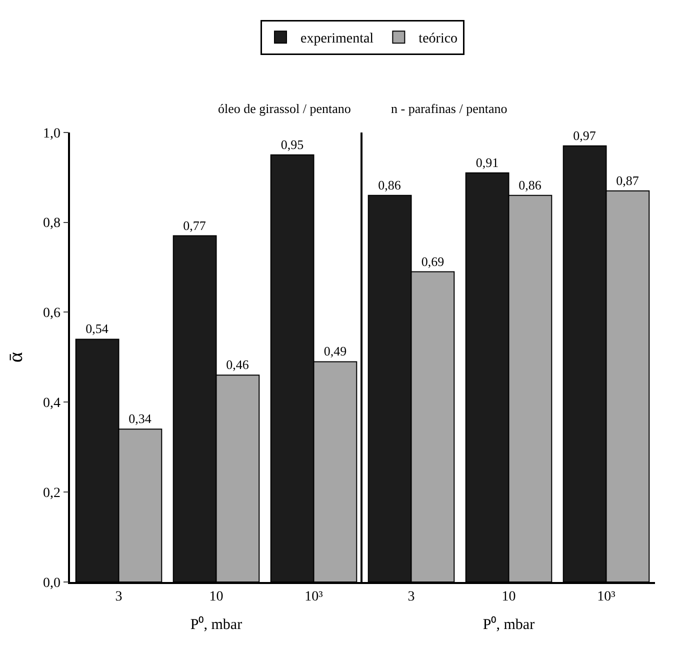 The height and width of the screenshot is (652, 675). Describe the element at coordinates (194, 225) in the screenshot. I see `data-label: 0,77` at that location.